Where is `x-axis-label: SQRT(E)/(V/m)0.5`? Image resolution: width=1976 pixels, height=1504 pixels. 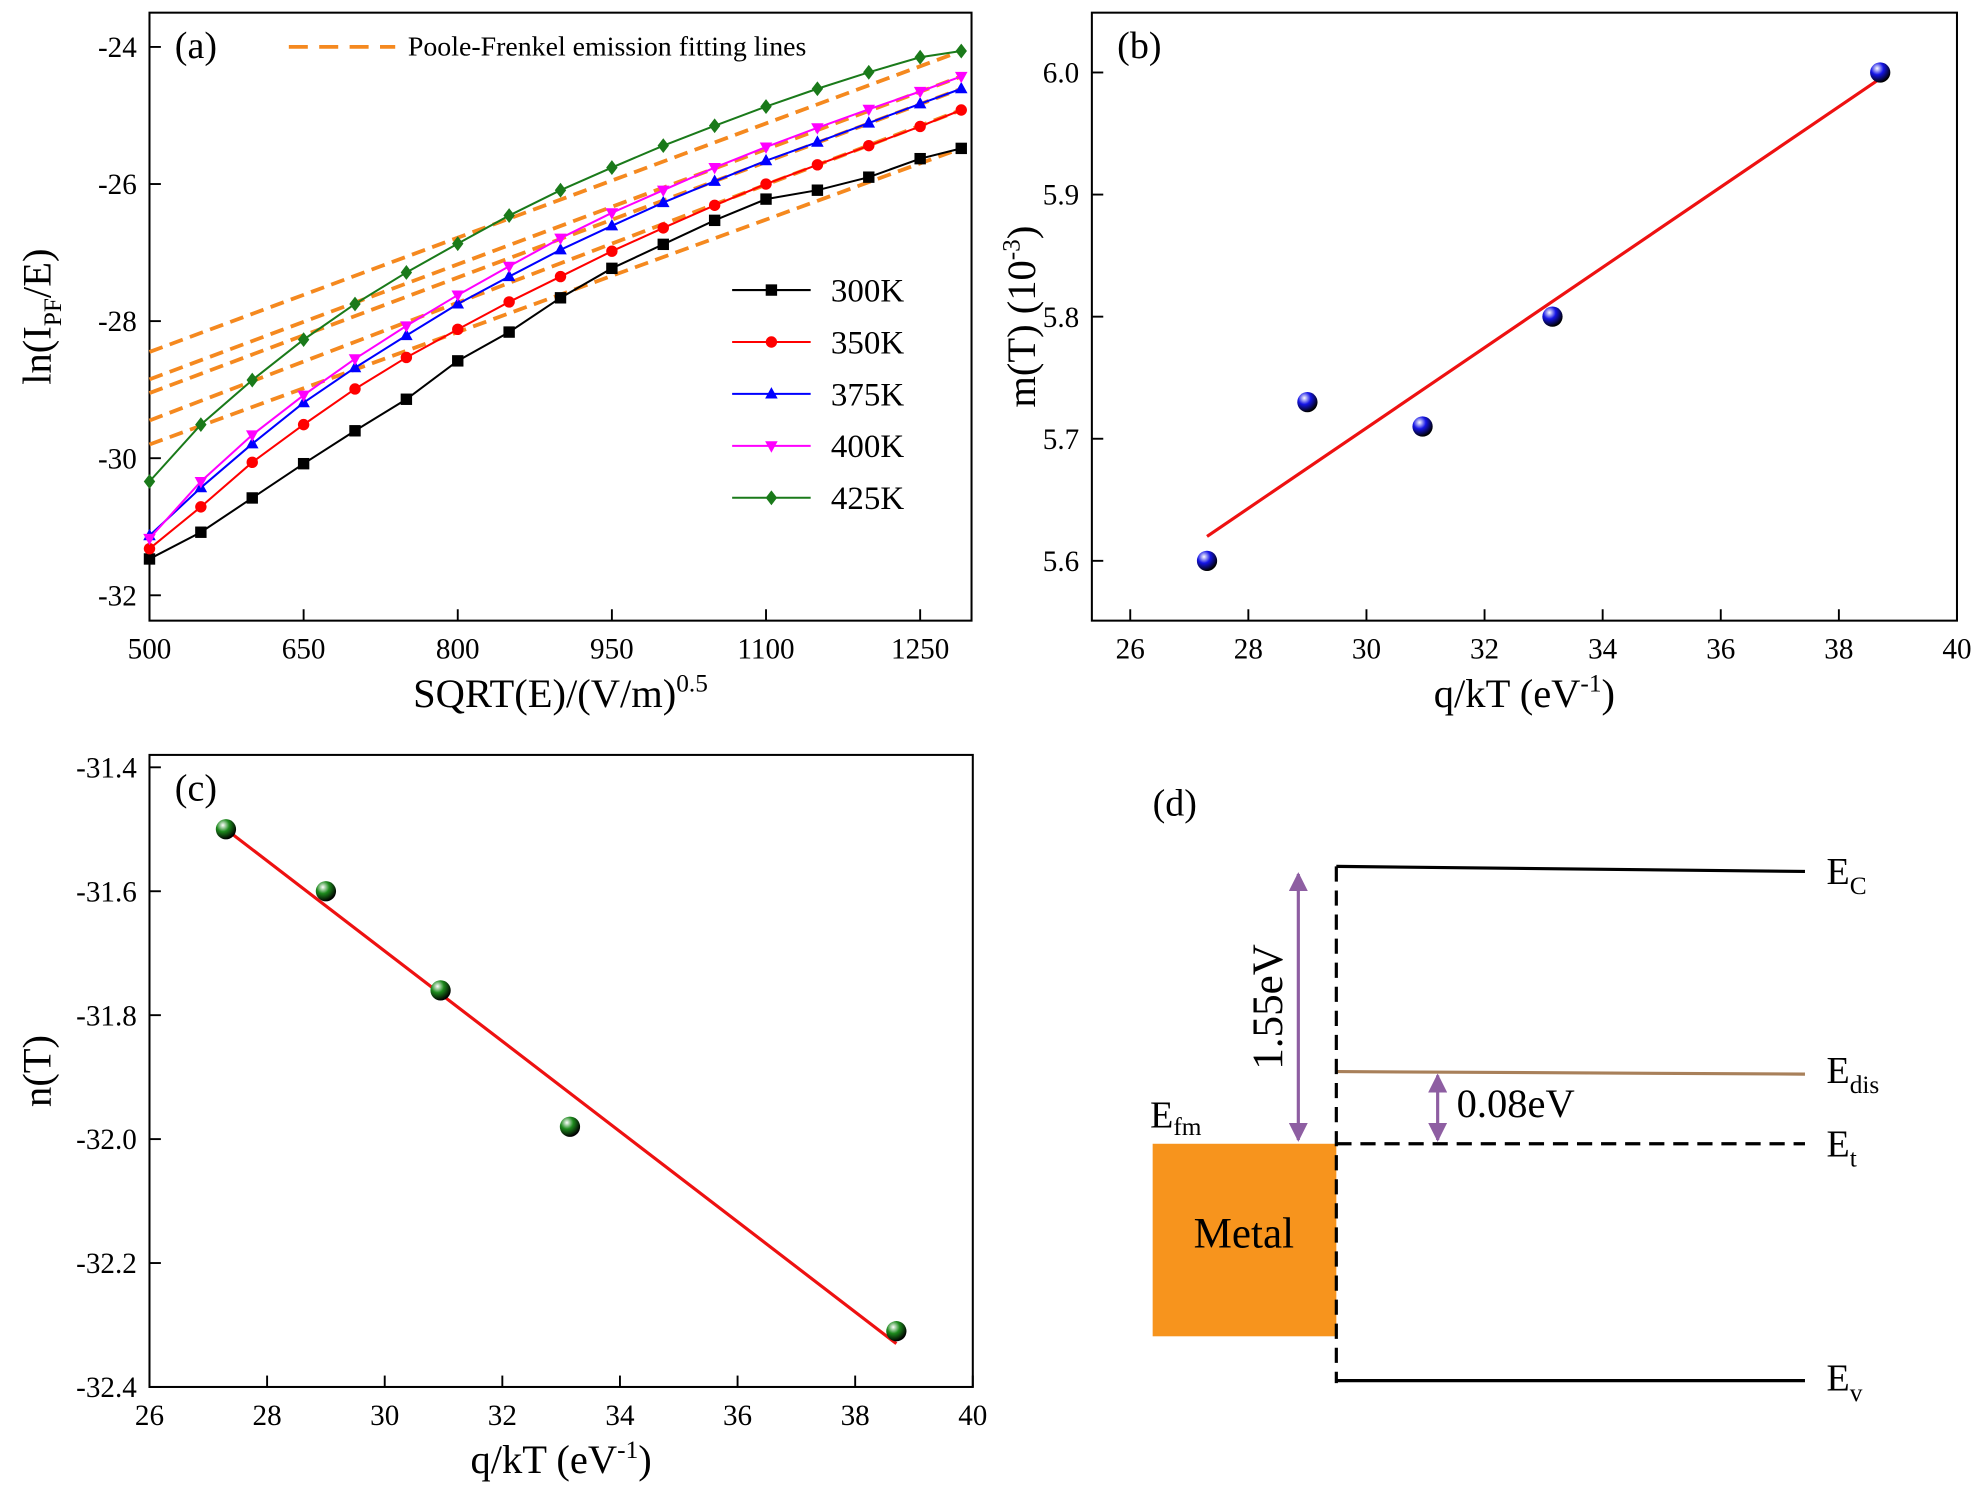
x-axis-label: SQRT(E)/(V/m)0.5 is located at coordinates (560, 693).